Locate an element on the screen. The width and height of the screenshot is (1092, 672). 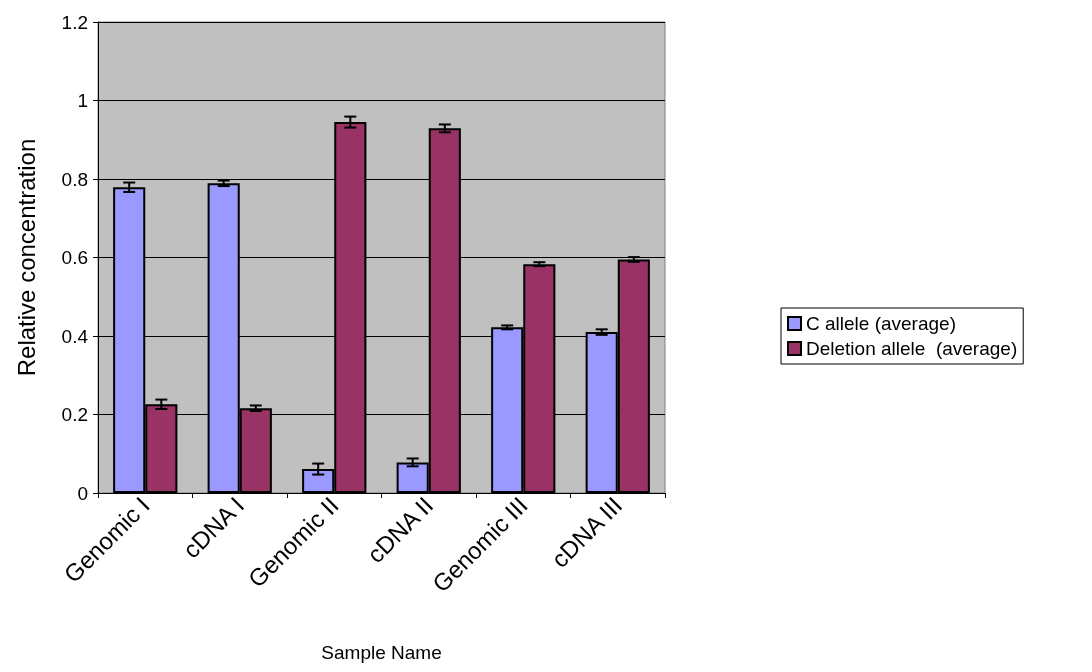
y-tick-label: 0.8 is located at coordinates (74, 179).